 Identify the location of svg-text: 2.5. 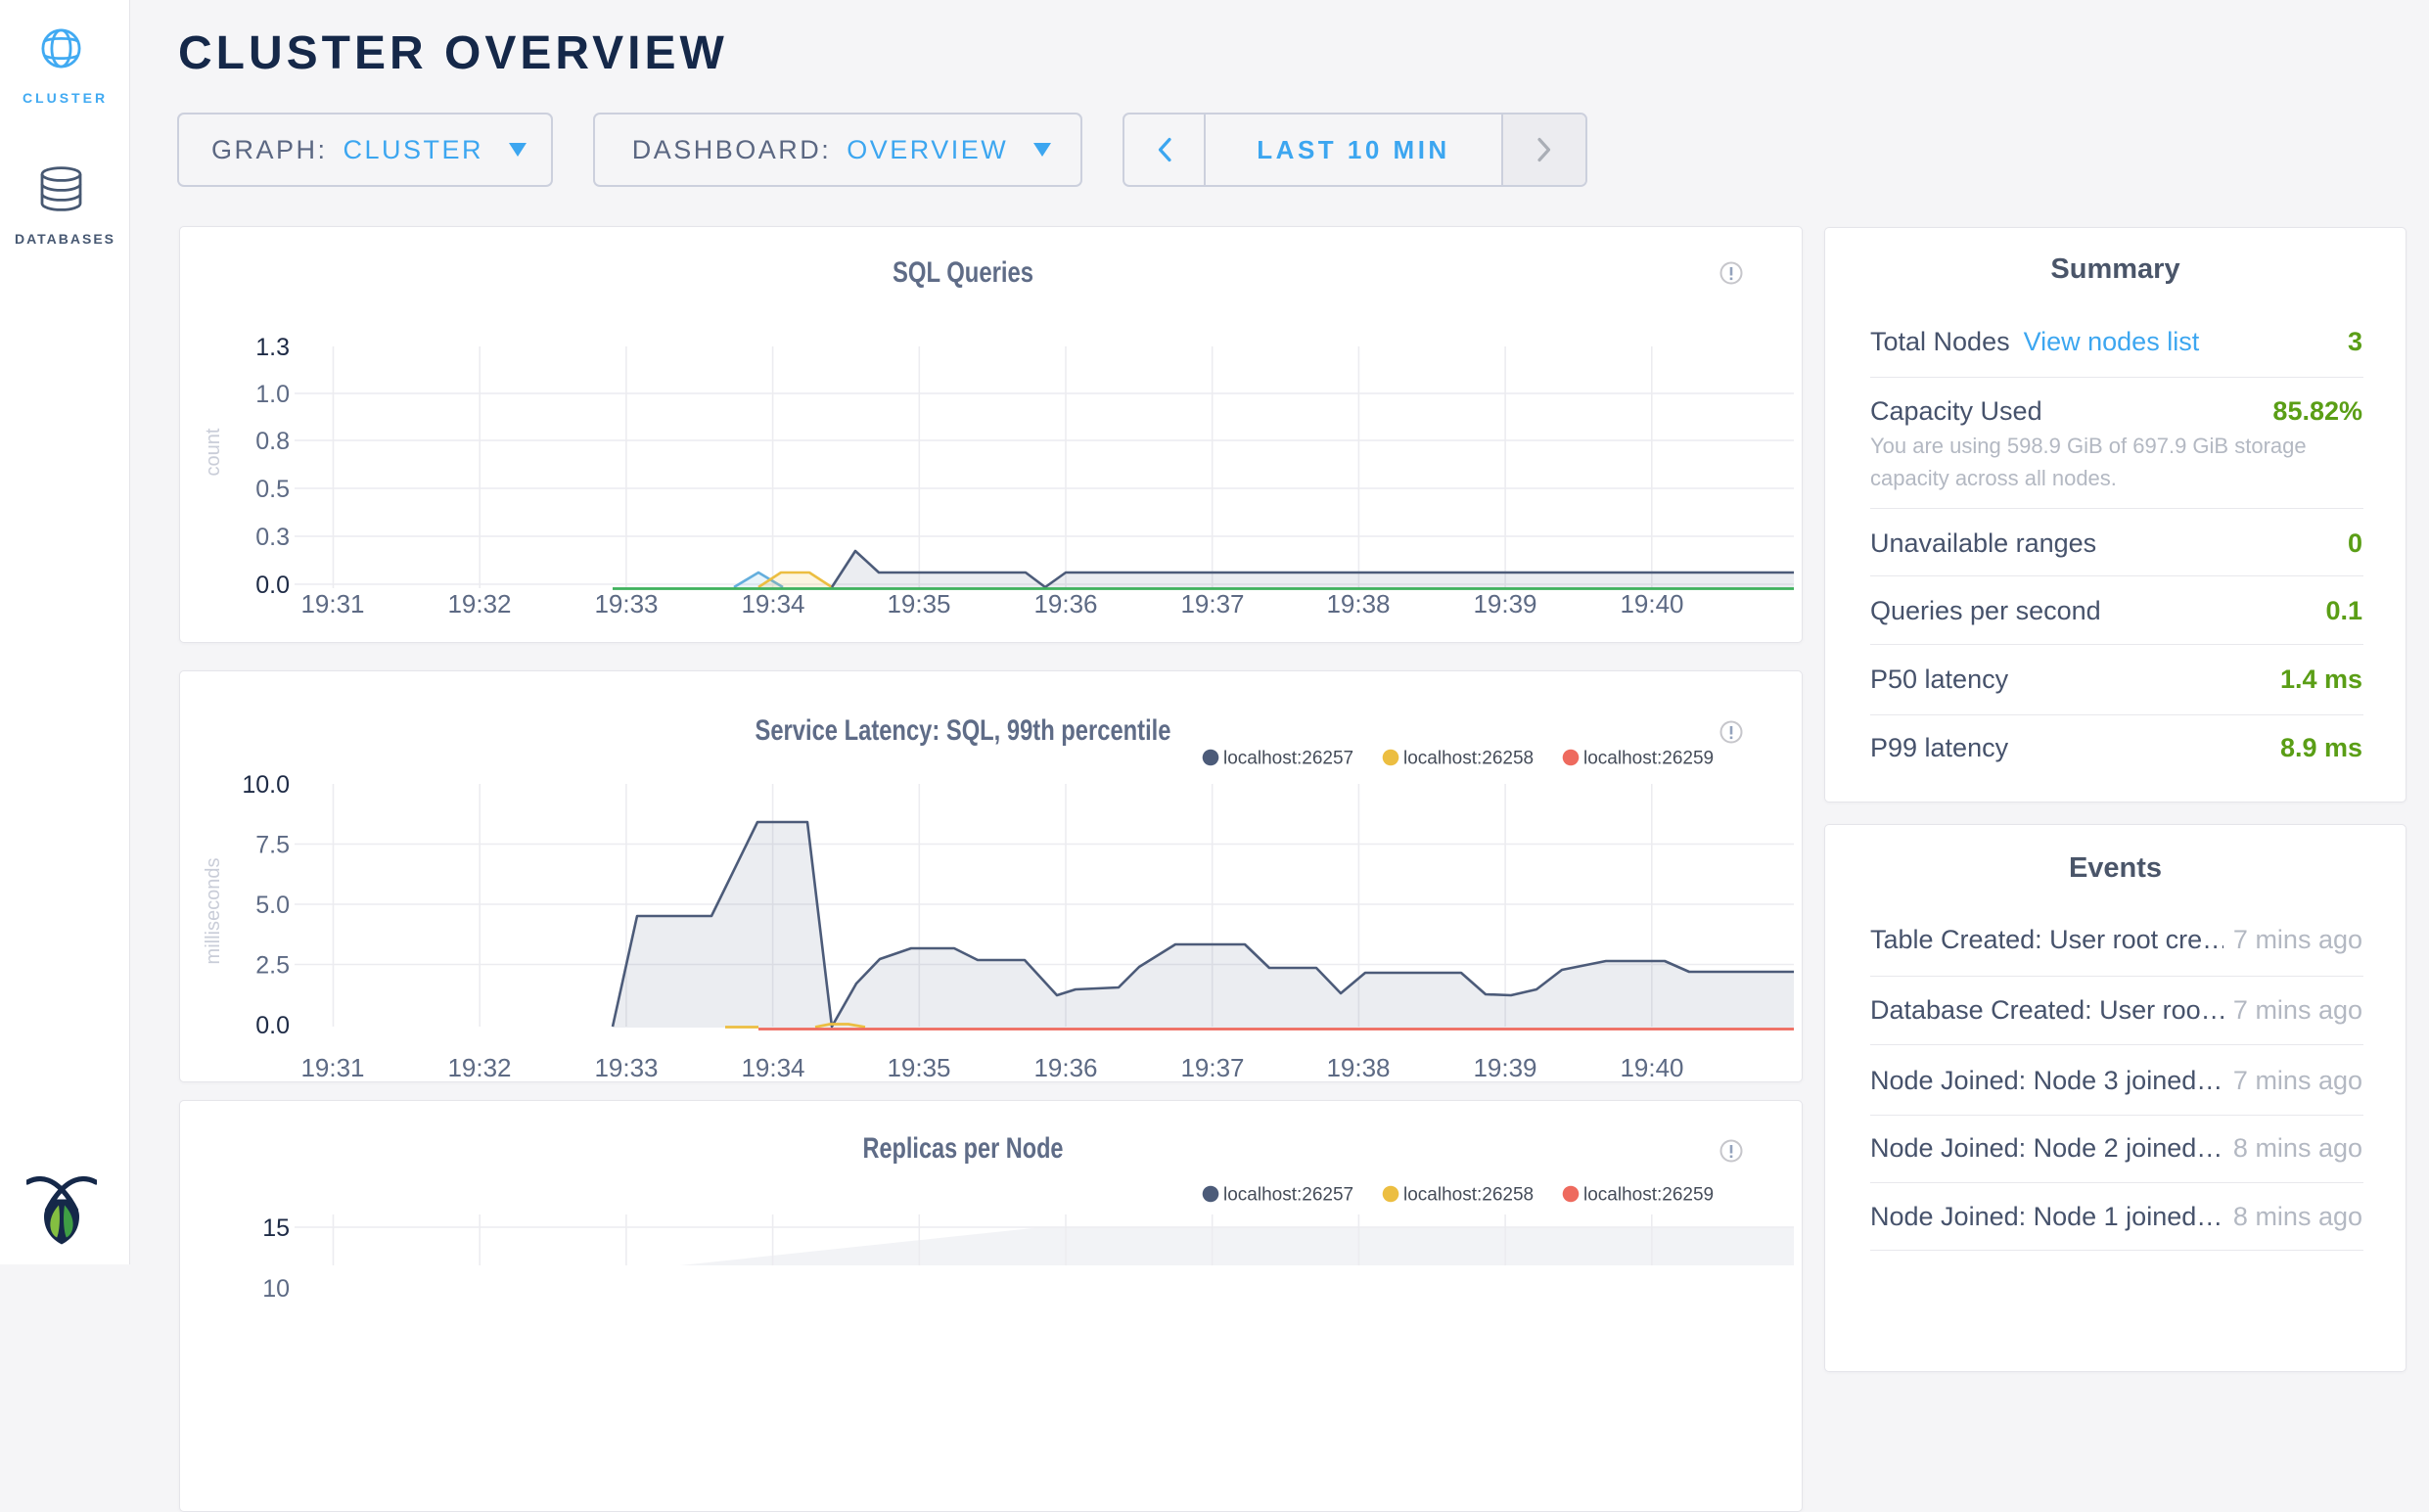
(273, 966).